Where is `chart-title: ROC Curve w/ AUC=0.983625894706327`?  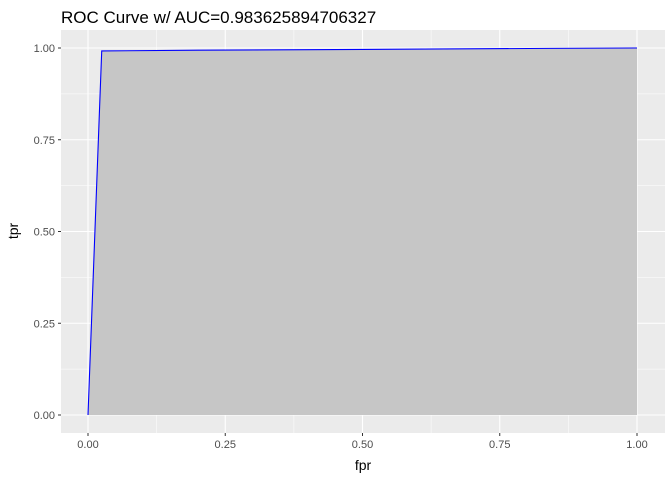
chart-title: ROC Curve w/ AUC=0.983625894706327 is located at coordinates (218, 17).